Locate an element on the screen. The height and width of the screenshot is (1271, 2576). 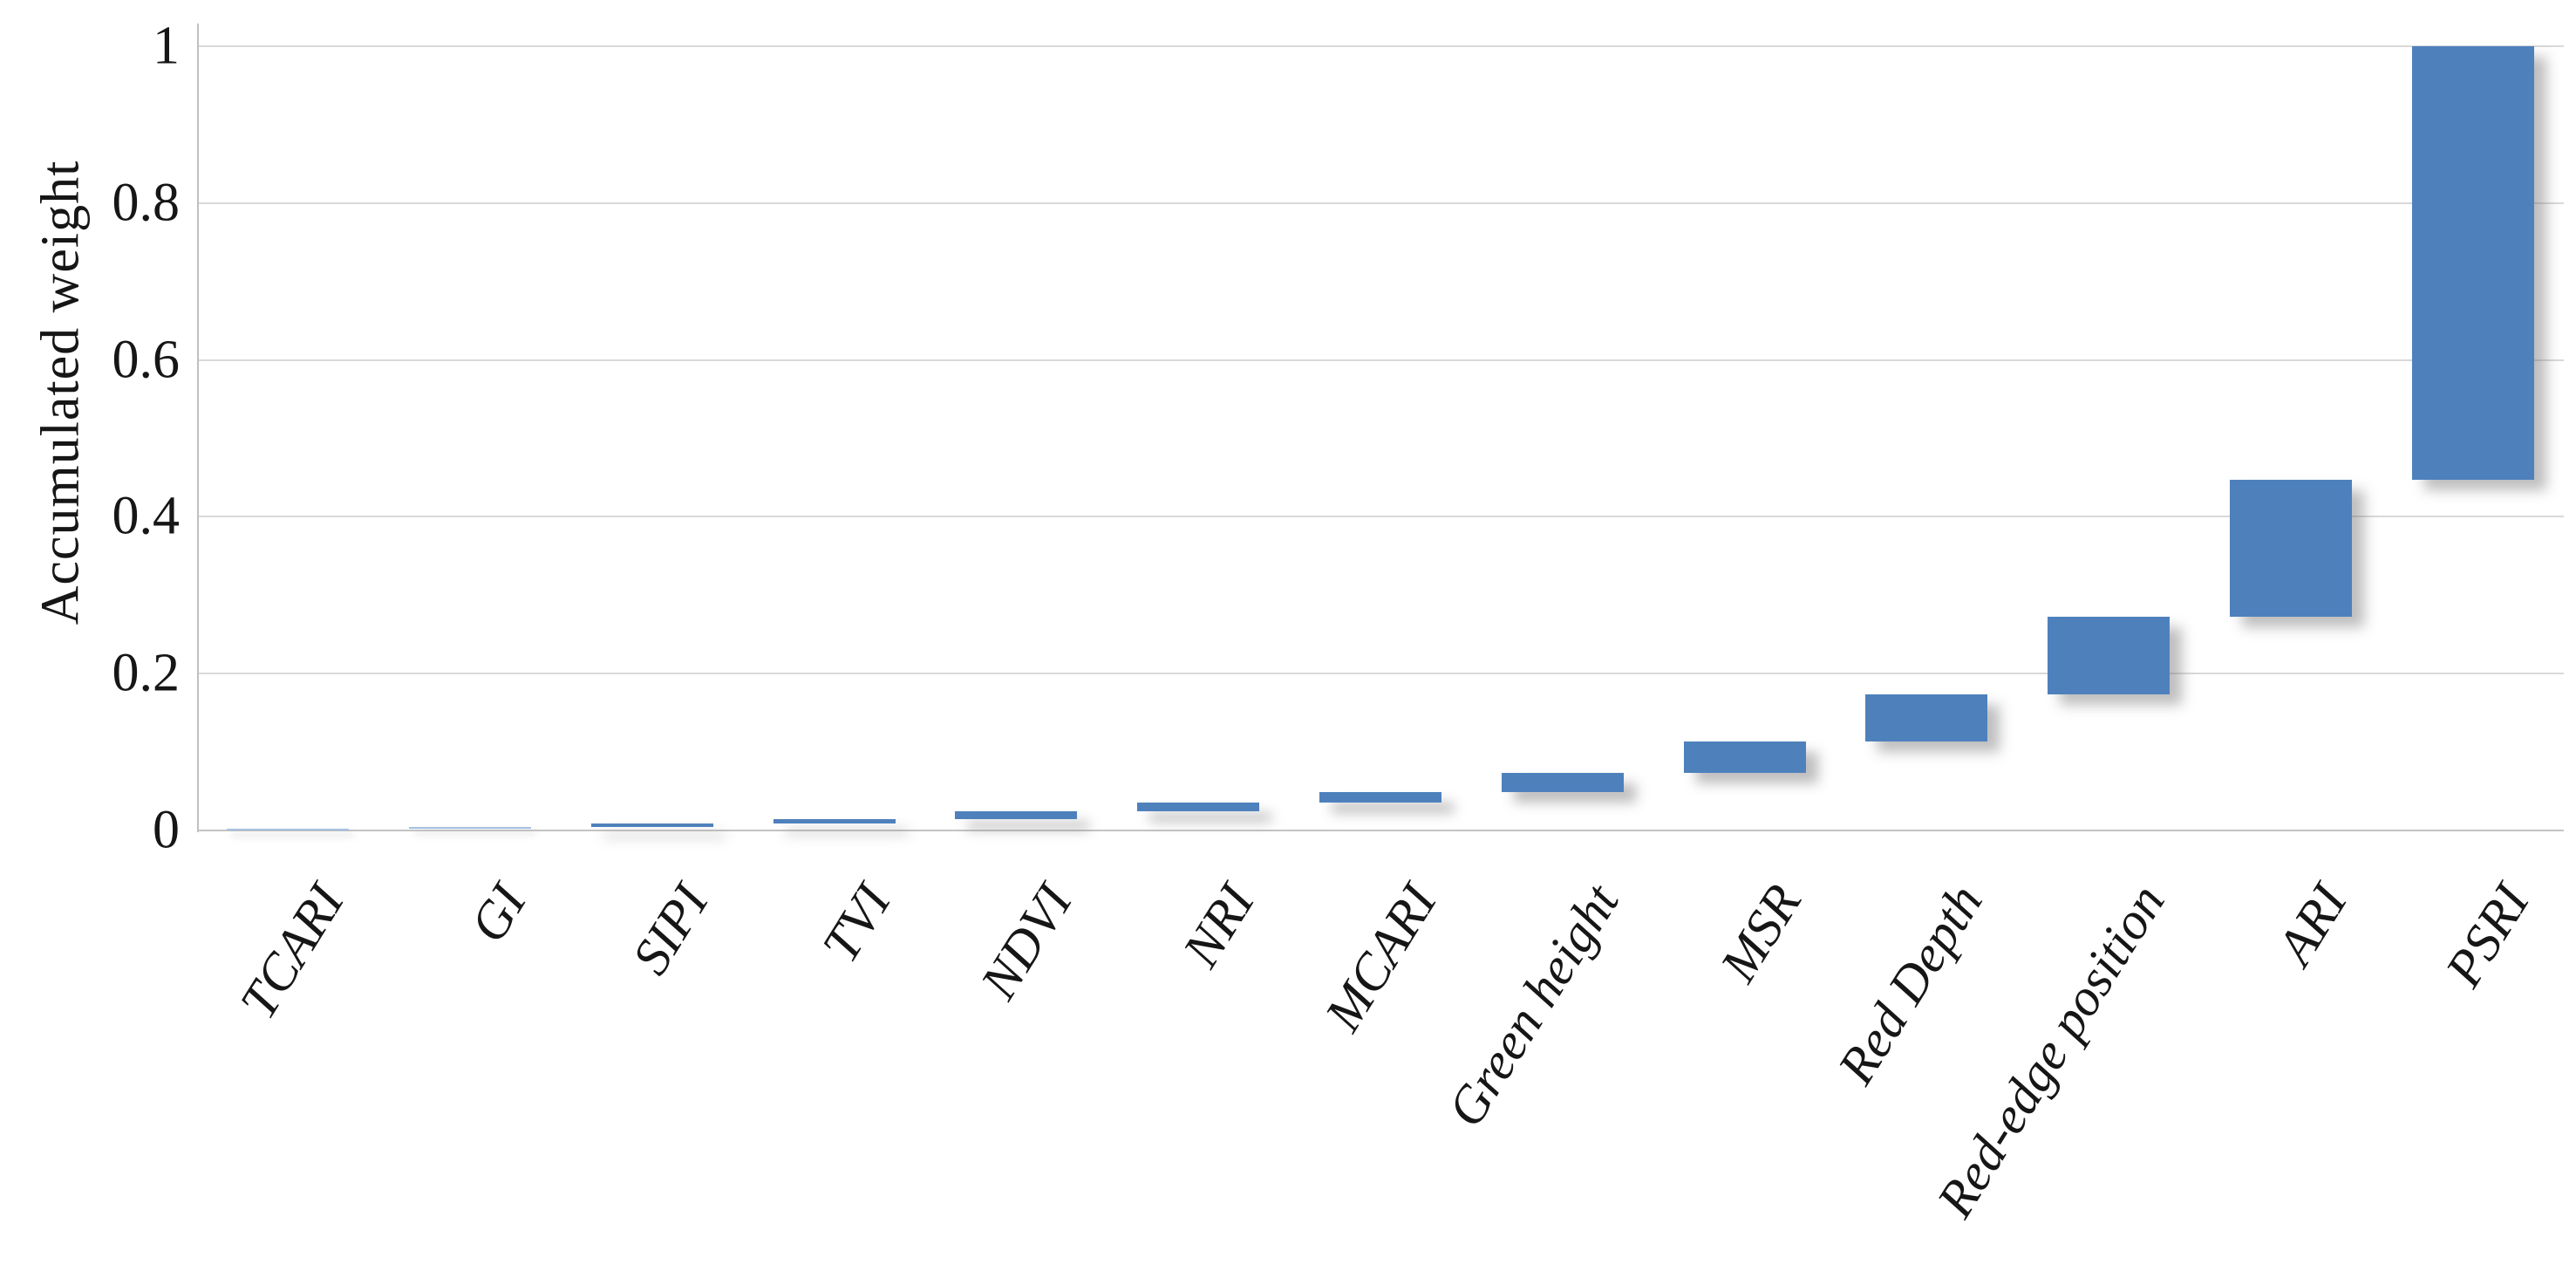
y-tick-label-0.2: 0.2 is located at coordinates (146, 673).